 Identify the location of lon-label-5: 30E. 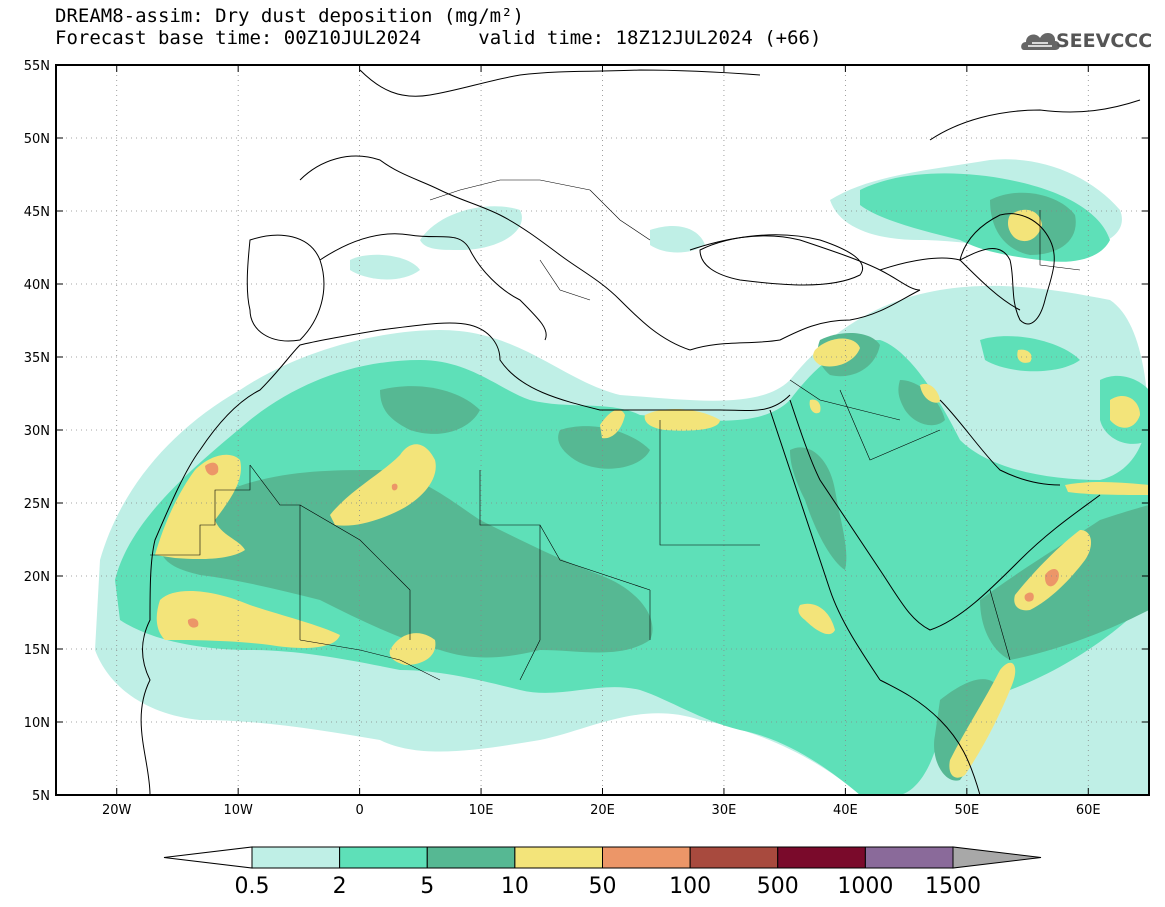
(724, 810).